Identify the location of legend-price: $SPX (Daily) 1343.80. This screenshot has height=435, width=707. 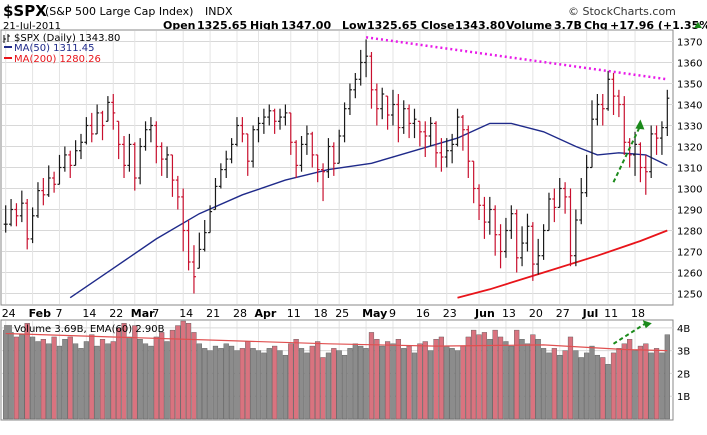
(67, 38).